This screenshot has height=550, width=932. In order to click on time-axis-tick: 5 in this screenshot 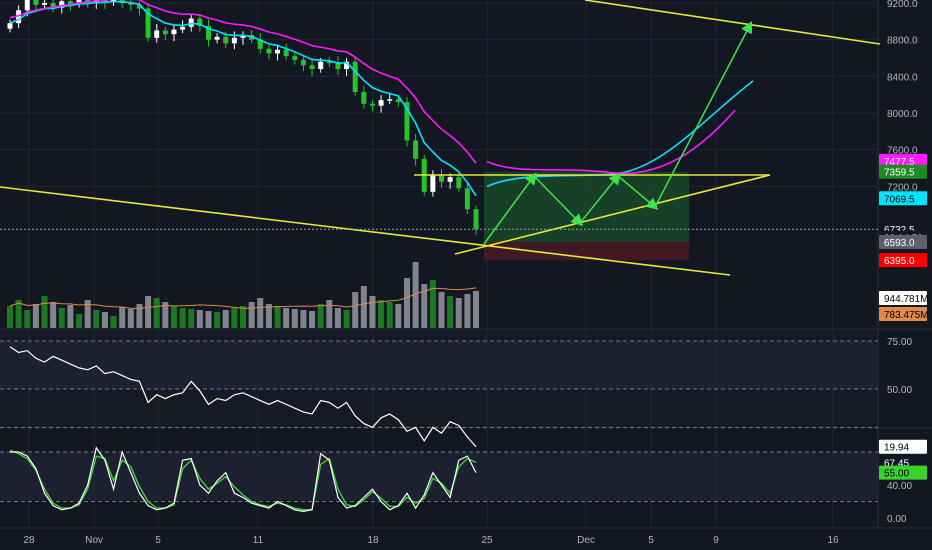, I will do `click(651, 540)`.